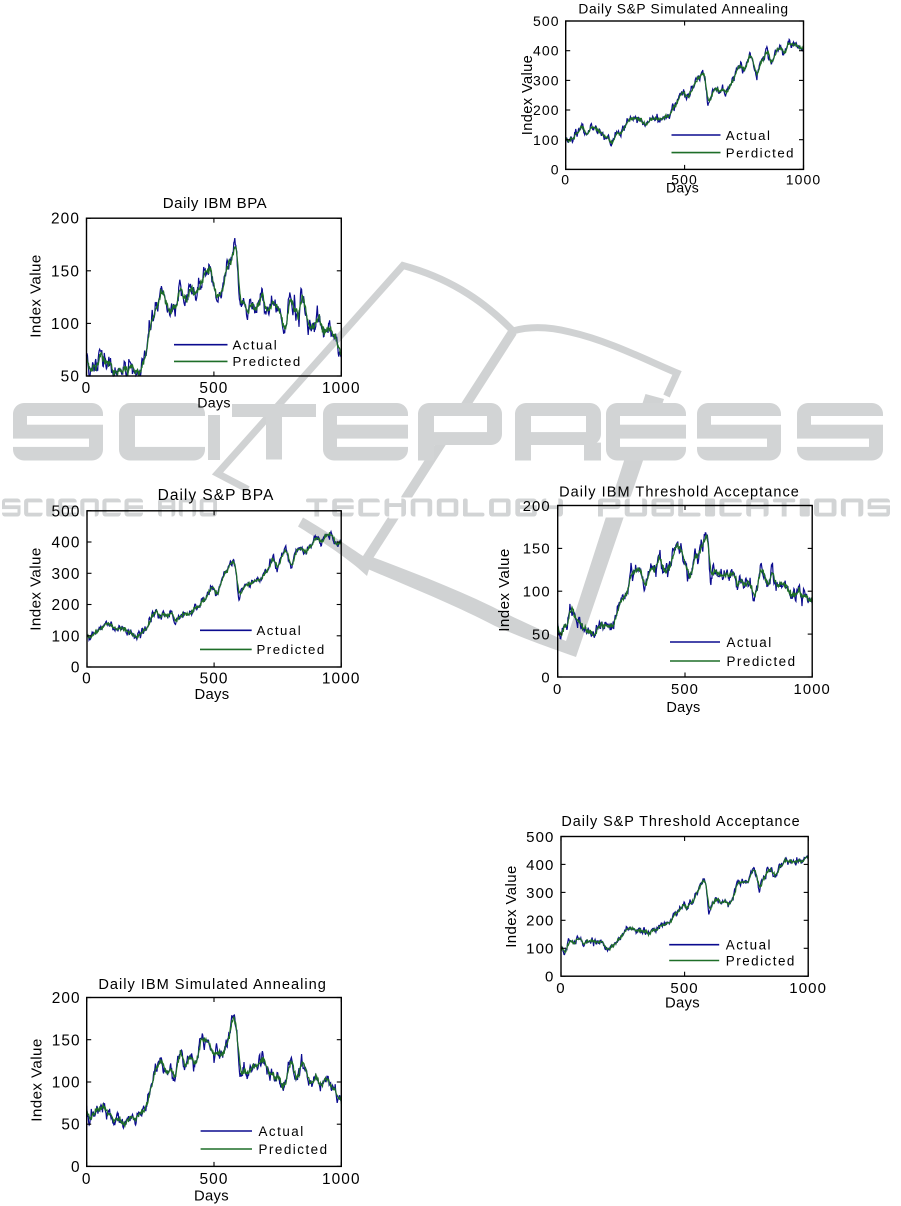 The width and height of the screenshot is (901, 1206). Describe the element at coordinates (212, 985) in the screenshot. I see `svg-text: Daily IBM Simulated Annealing` at that location.